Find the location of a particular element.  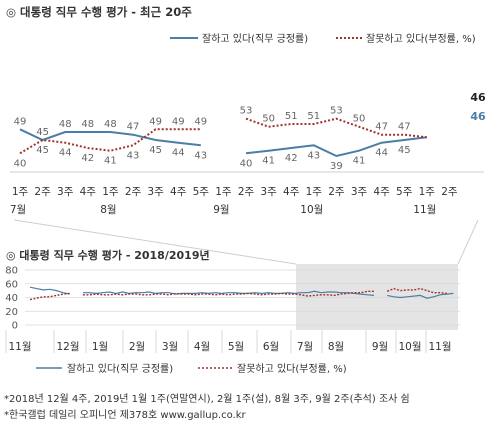

y-tick-label: 60 is located at coordinates (11, 284).